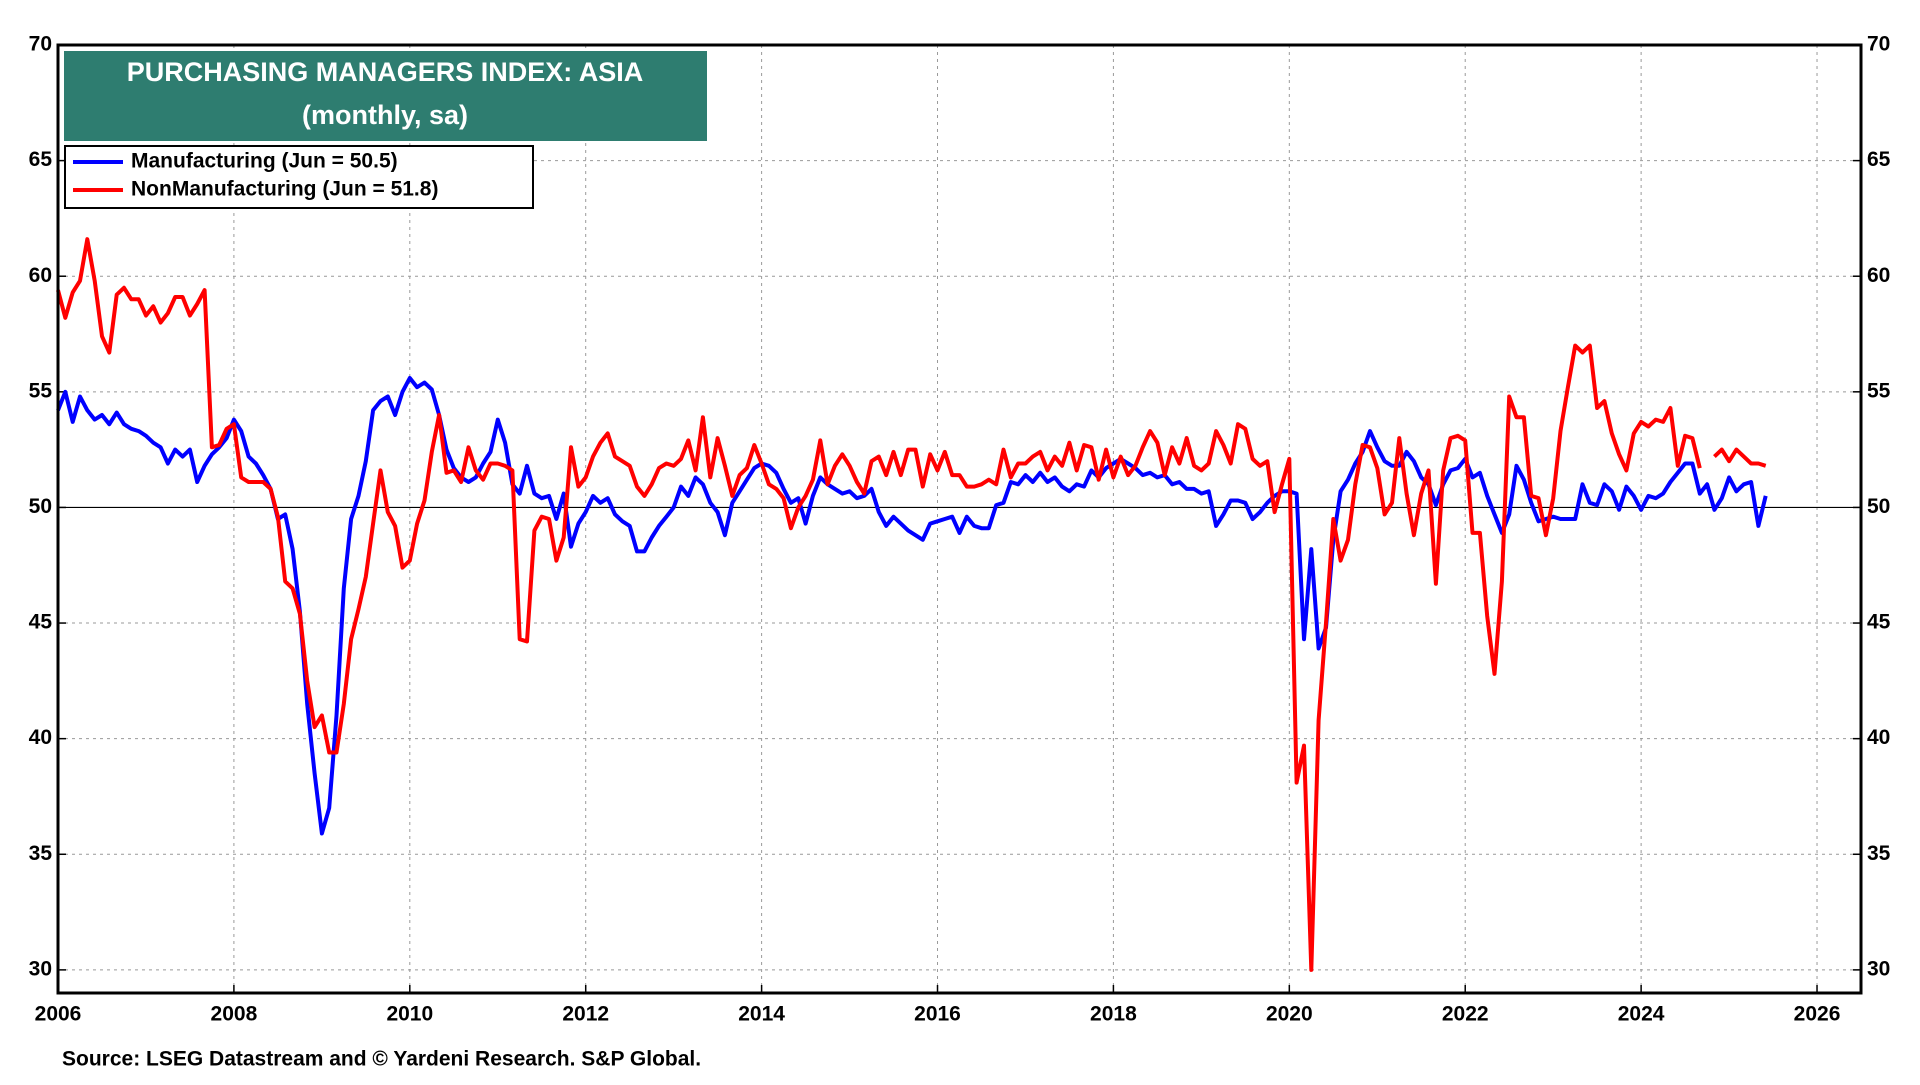  I want to click on y2-tick-label: 65, so click(1879, 159).